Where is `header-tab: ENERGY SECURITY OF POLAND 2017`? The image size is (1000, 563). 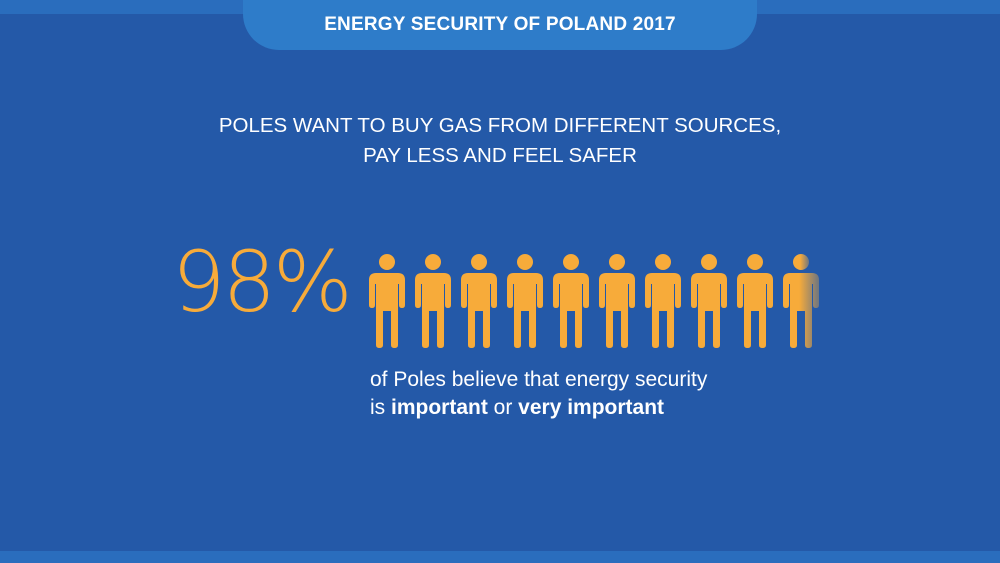
header-tab: ENERGY SECURITY OF POLAND 2017 is located at coordinates (500, 25).